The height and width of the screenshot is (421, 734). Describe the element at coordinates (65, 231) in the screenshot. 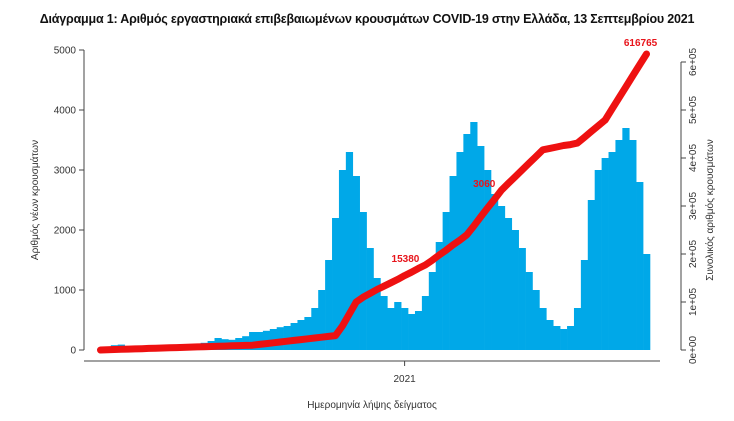

I see `y-tick-label: 2000` at that location.